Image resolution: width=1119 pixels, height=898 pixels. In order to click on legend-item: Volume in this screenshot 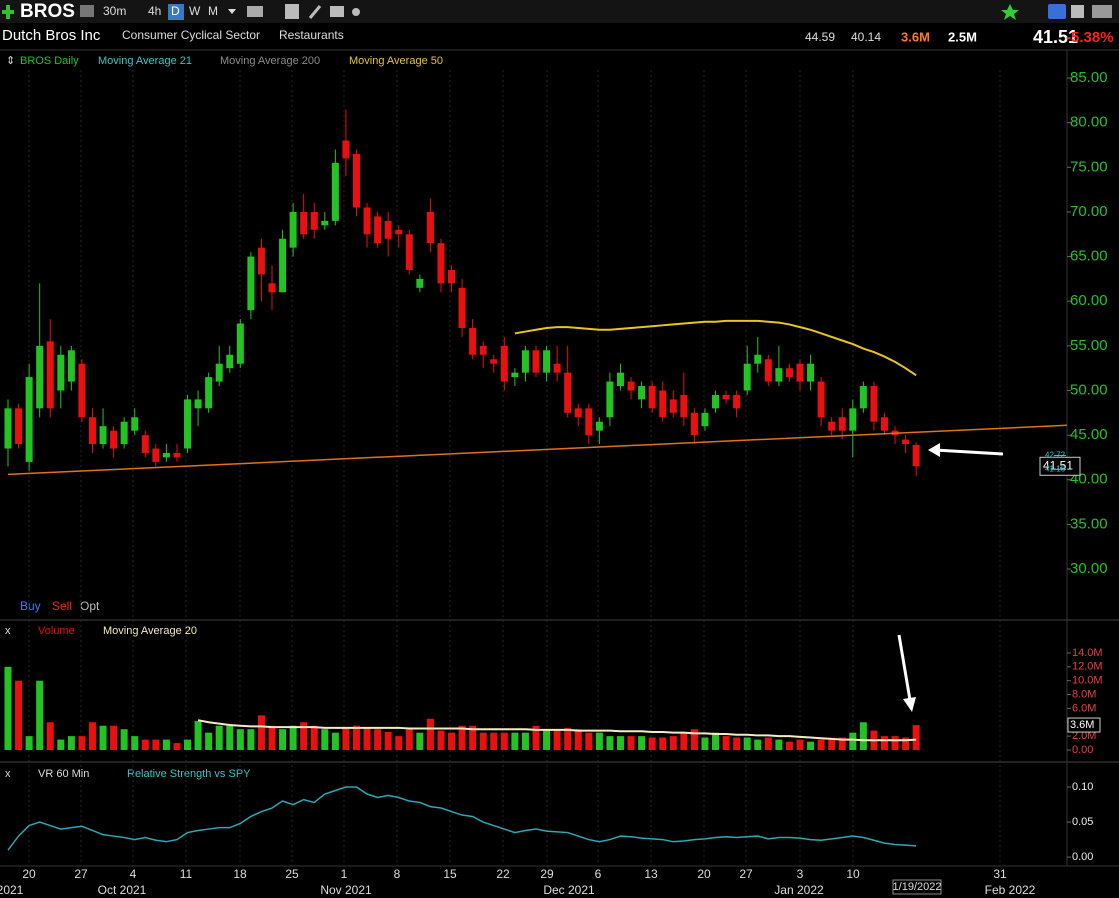, I will do `click(56, 631)`.